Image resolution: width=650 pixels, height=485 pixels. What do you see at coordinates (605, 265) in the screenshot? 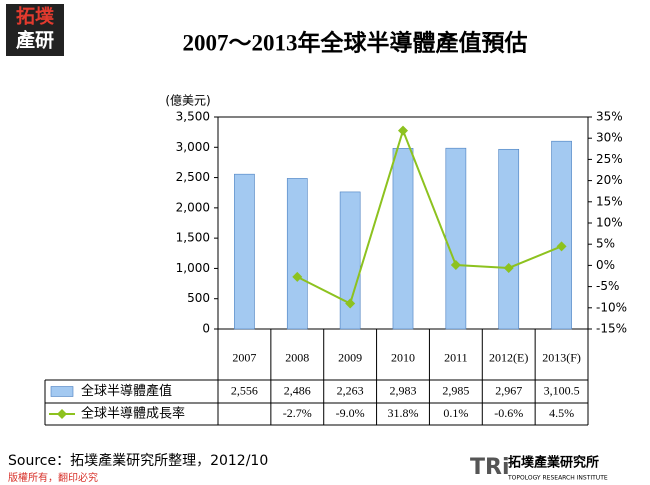
I see `y2-tick-label: 0%` at bounding box center [605, 265].